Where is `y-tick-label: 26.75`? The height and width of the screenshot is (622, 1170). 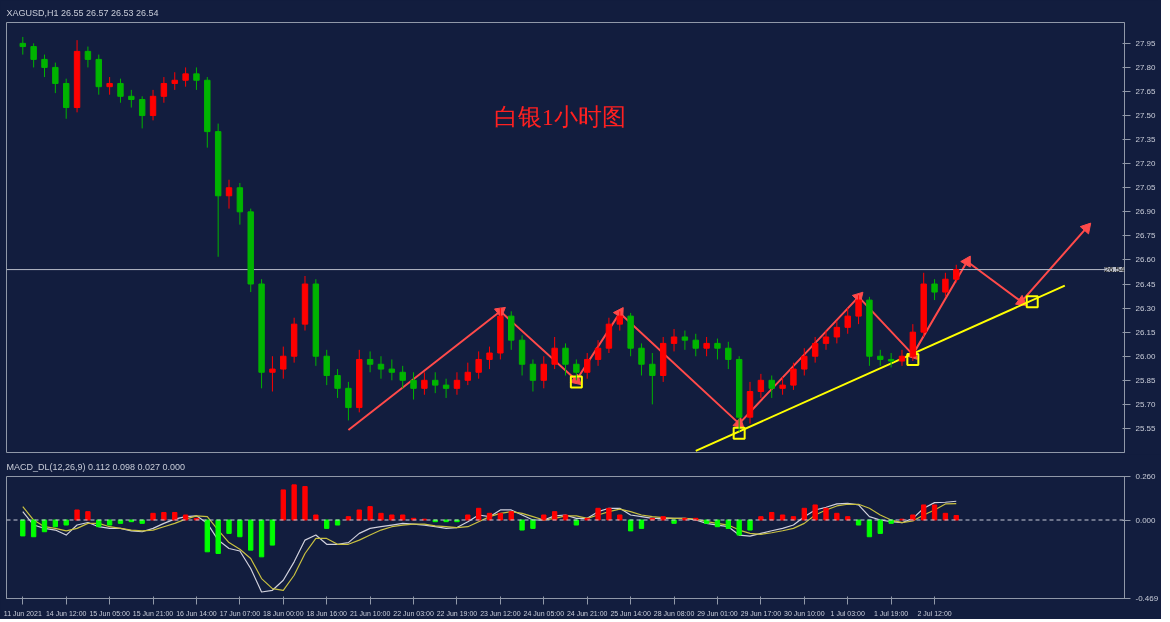
y-tick-label: 26.75 is located at coordinates (1146, 236).